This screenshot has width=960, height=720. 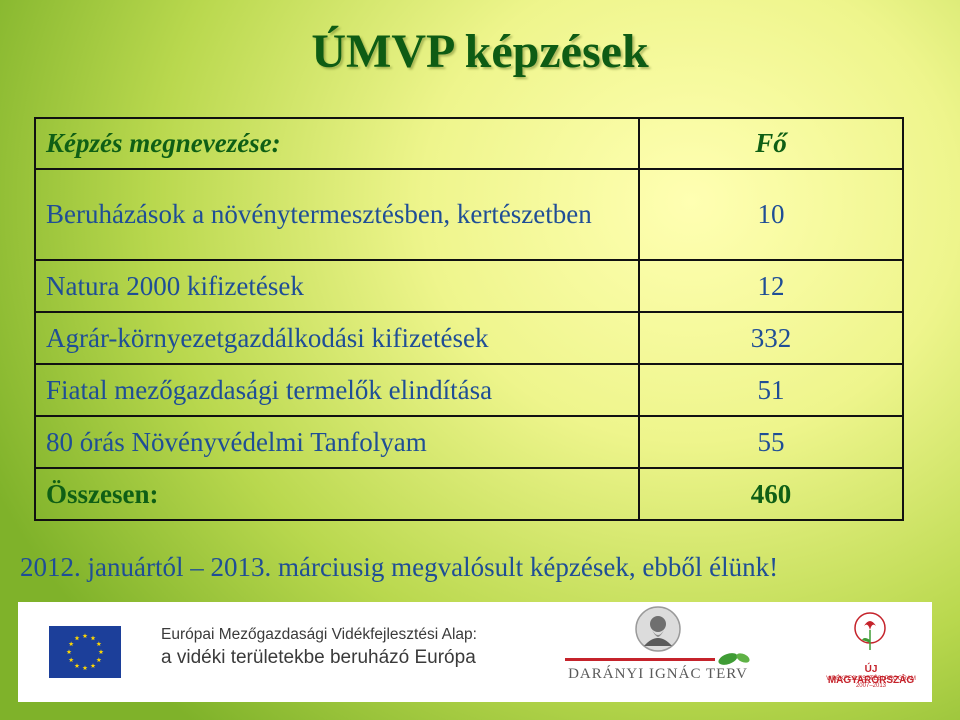 What do you see at coordinates (871, 675) in the screenshot?
I see `ujm-label: ÚJ MAGYARORSZÁG` at bounding box center [871, 675].